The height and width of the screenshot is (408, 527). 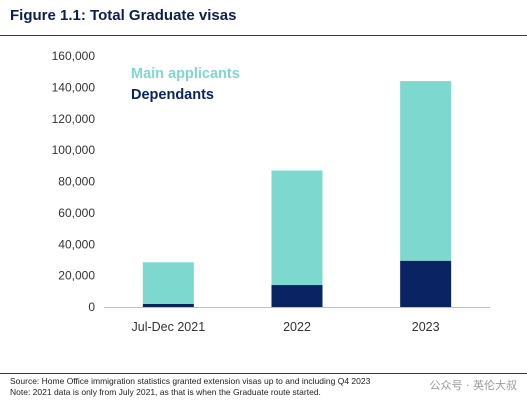 What do you see at coordinates (74, 150) in the screenshot?
I see `y-tick-label: 100,000` at bounding box center [74, 150].